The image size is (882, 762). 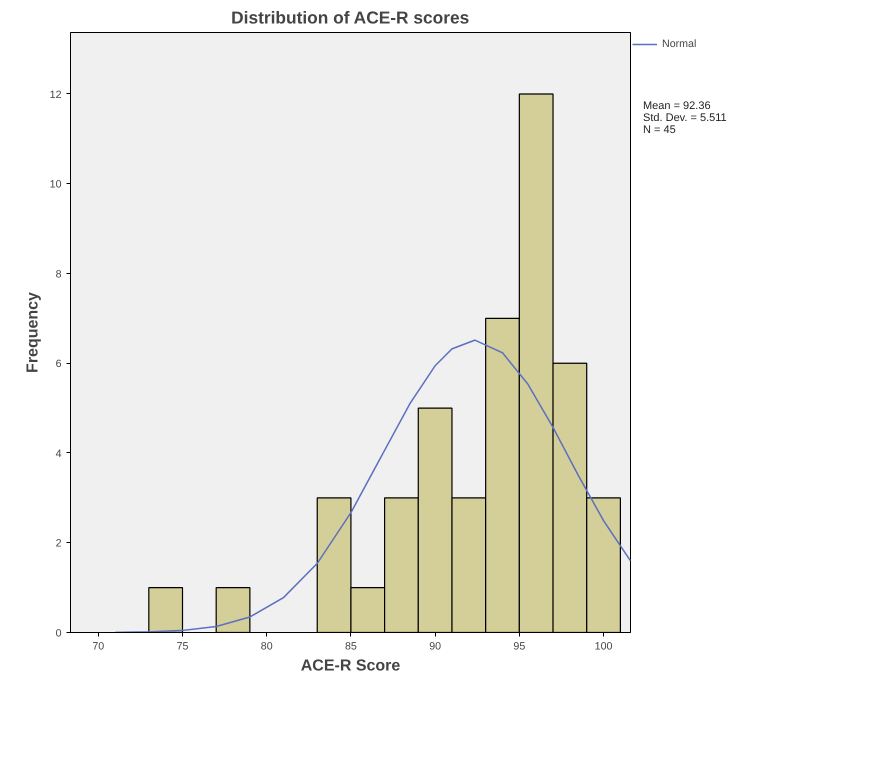 What do you see at coordinates (59, 634) in the screenshot?
I see `y-tick-label: 0` at bounding box center [59, 634].